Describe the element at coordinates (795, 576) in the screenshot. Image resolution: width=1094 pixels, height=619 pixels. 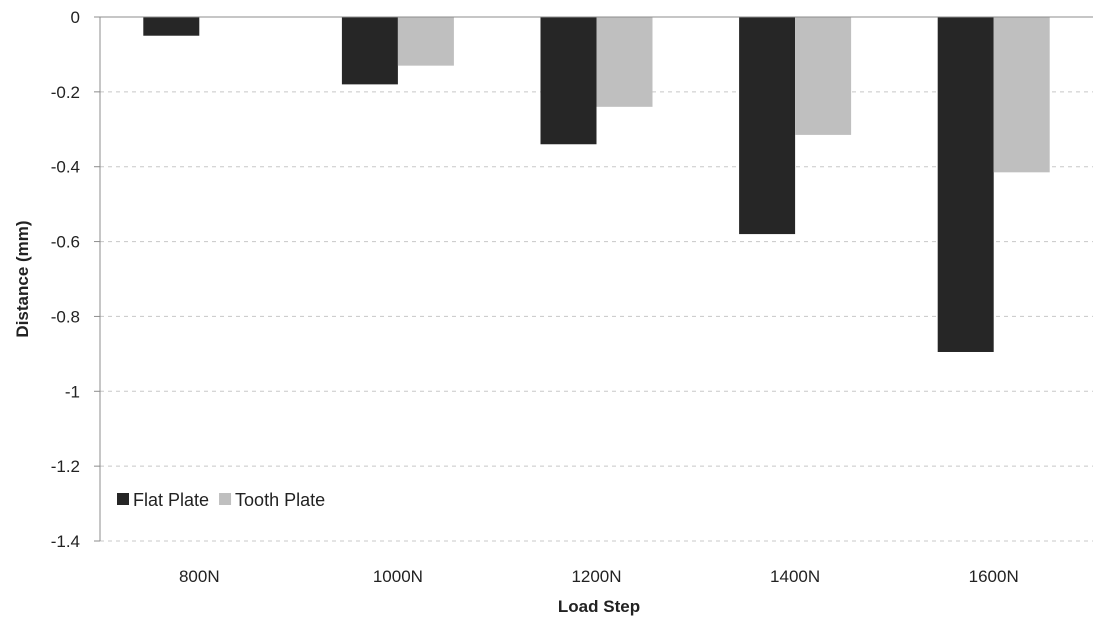
I see `x-tick-label: 1400N` at that location.